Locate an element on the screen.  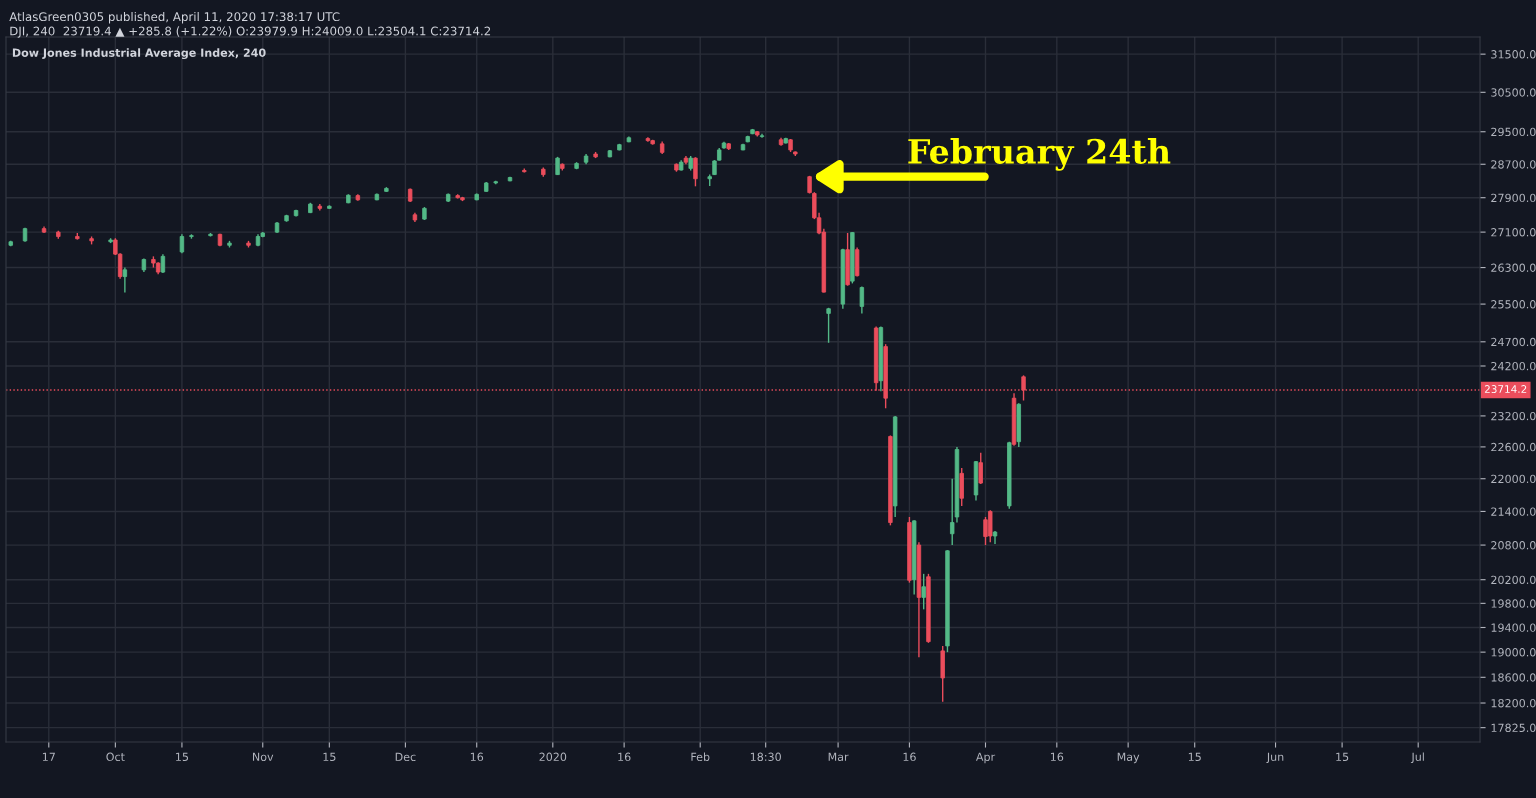
text: Dow Jones Industrial Average Index, 240 is located at coordinates (139, 54).